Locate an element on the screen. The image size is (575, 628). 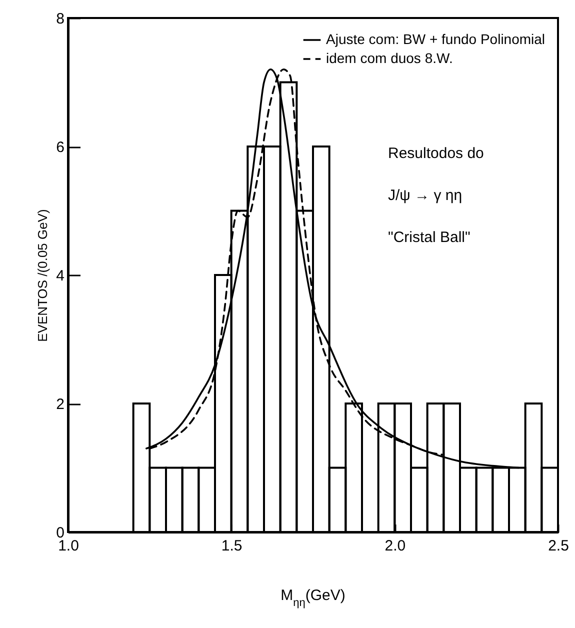
annotation: Resultodos do is located at coordinates (436, 153).